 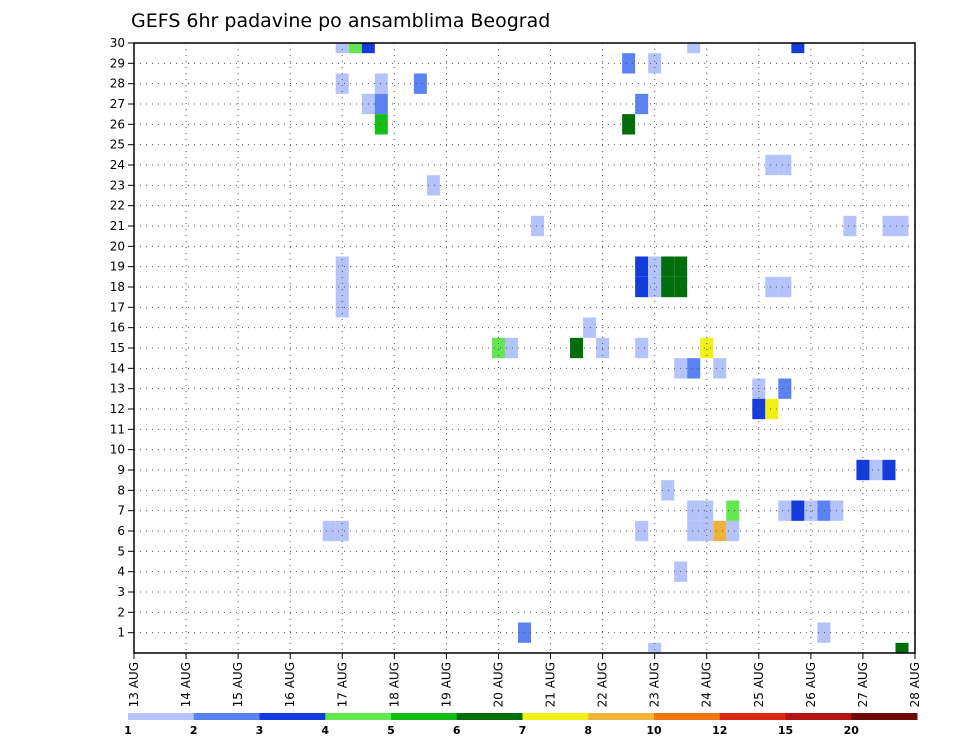 I want to click on x-tick-label: 24 AUG, so click(x=707, y=684).